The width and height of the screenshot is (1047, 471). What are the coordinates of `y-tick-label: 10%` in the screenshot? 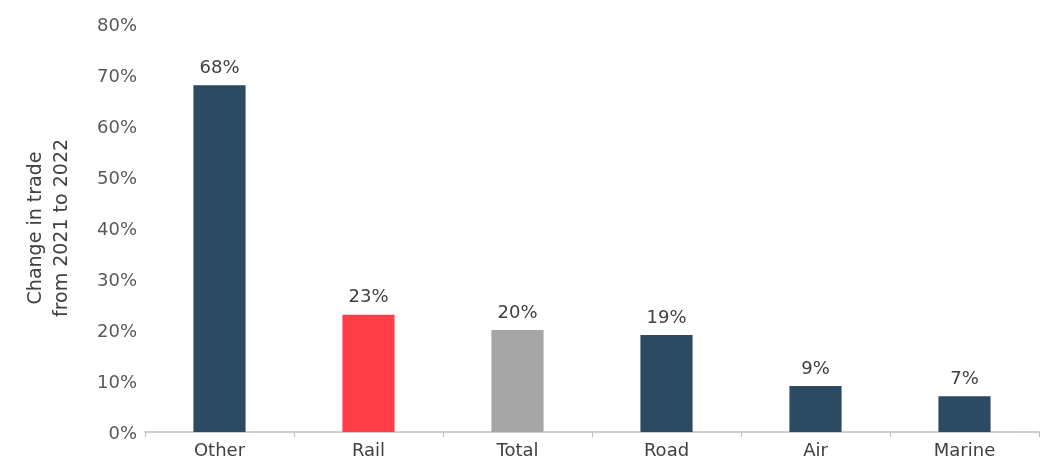 It's located at (116, 381).